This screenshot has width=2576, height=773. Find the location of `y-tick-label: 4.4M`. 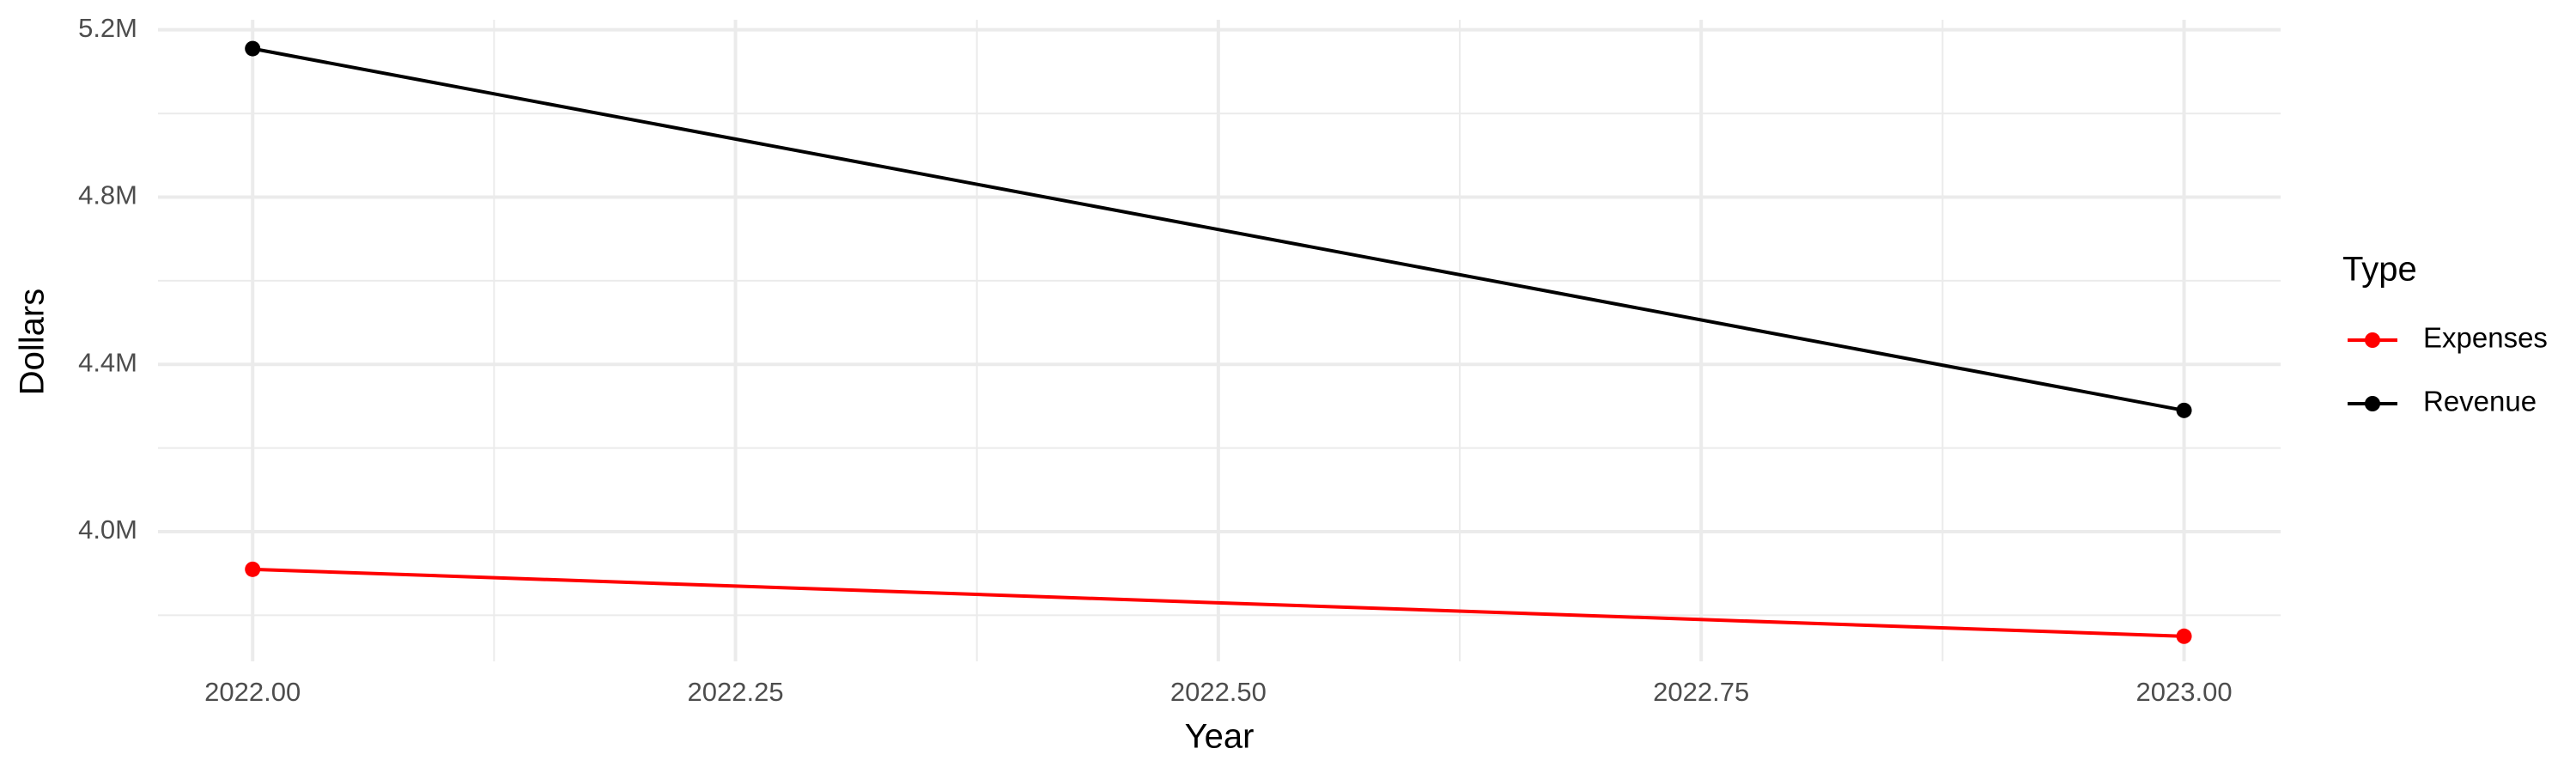

y-tick-label: 4.4M is located at coordinates (107, 362).